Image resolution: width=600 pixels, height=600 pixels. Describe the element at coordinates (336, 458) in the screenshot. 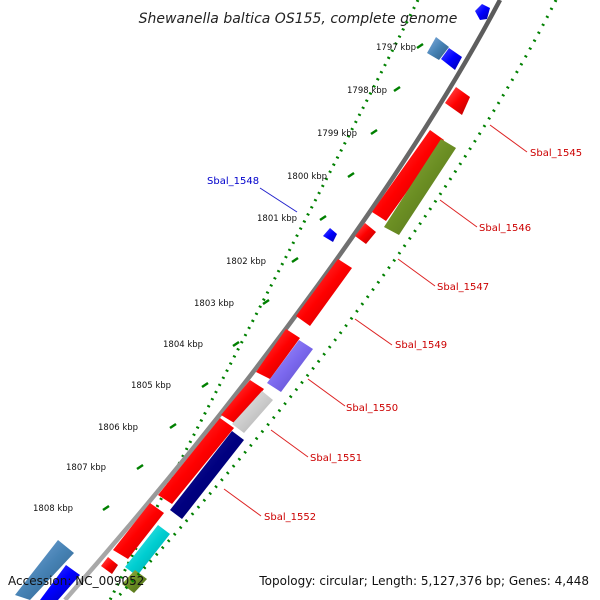

I see `gene-label: Sbal_1551` at that location.